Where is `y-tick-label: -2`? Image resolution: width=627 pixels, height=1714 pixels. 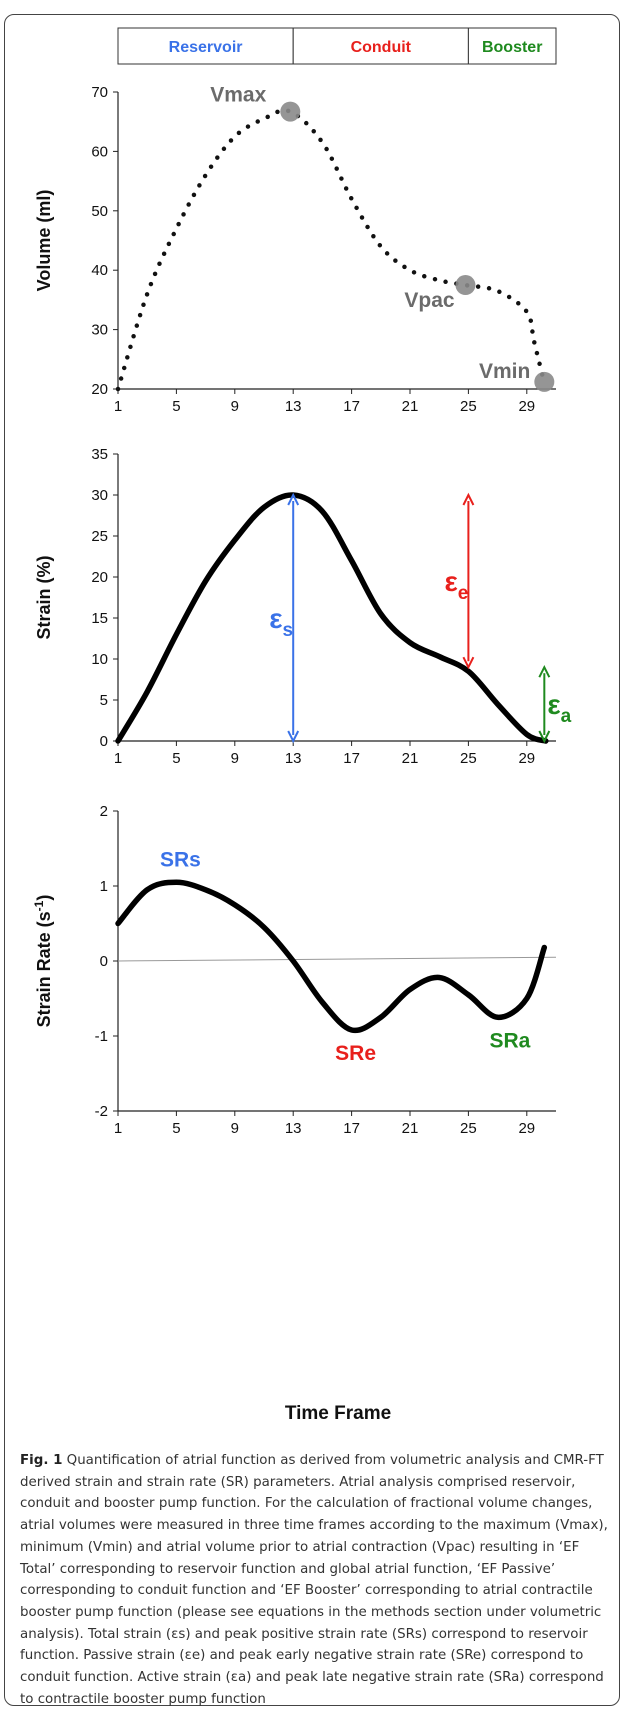 y-tick-label: -2 is located at coordinates (101, 1111).